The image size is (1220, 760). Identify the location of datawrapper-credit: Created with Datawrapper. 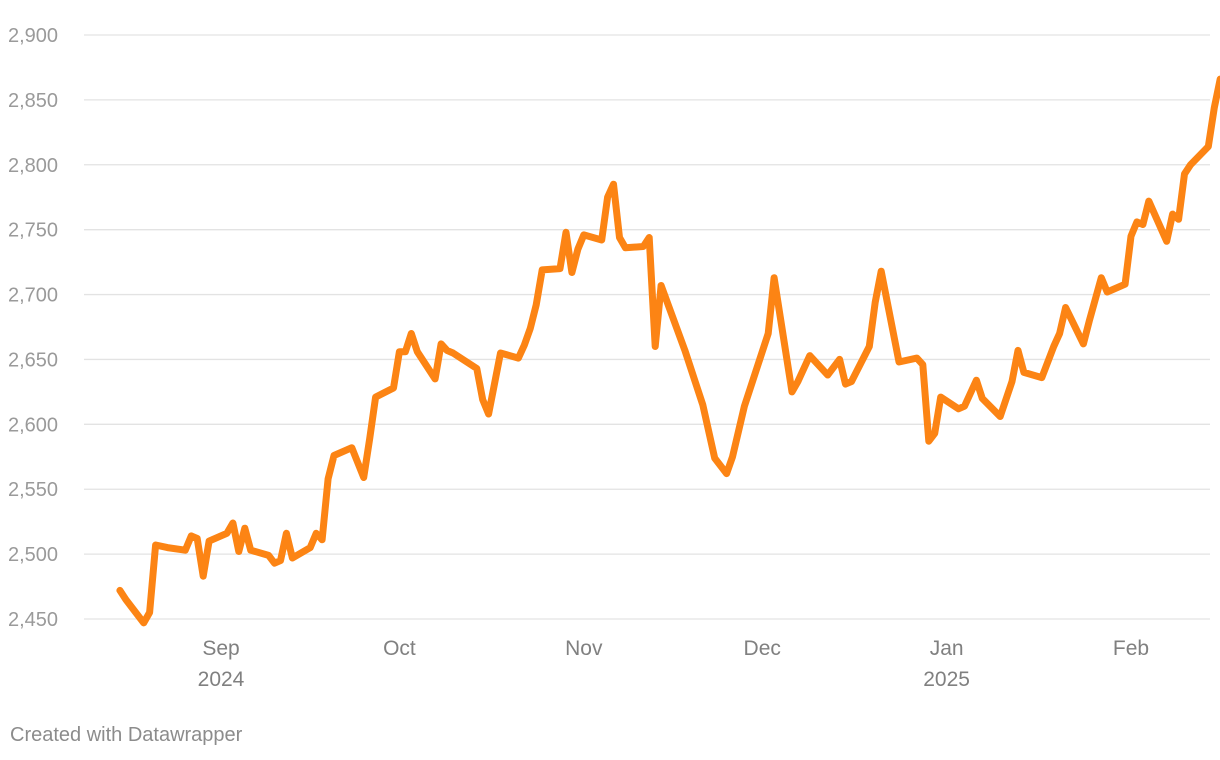
(126, 735).